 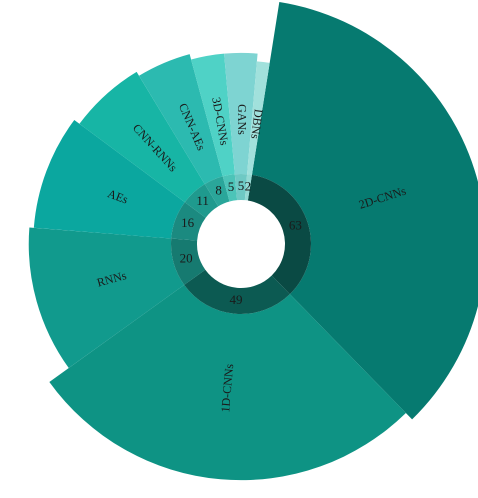 I want to click on value-label: 49, so click(x=236, y=299).